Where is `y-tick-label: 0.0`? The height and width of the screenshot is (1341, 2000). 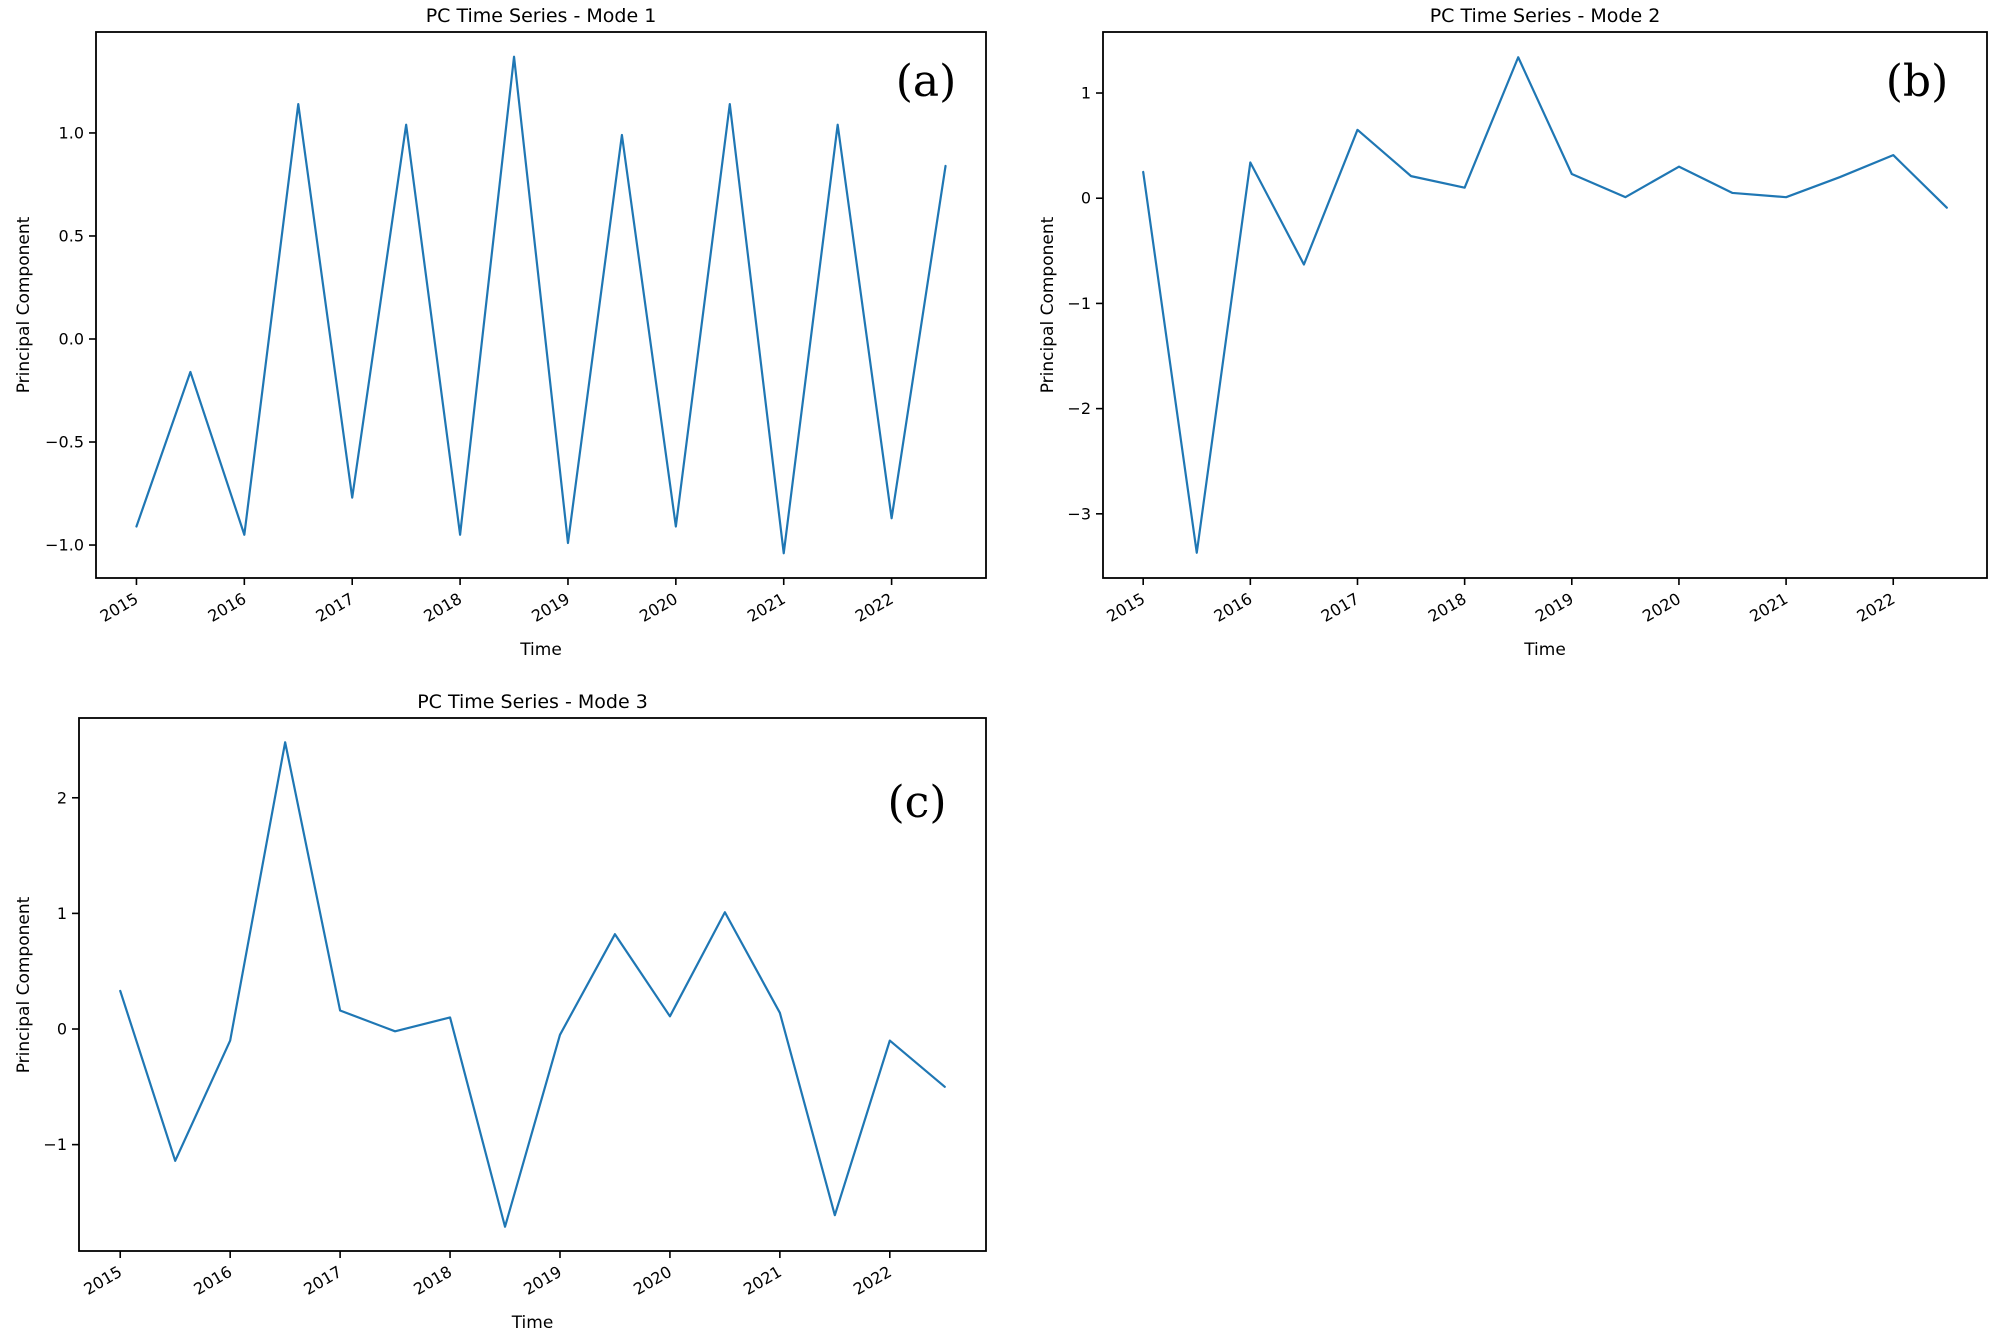 y-tick-label: 0.0 is located at coordinates (71, 338).